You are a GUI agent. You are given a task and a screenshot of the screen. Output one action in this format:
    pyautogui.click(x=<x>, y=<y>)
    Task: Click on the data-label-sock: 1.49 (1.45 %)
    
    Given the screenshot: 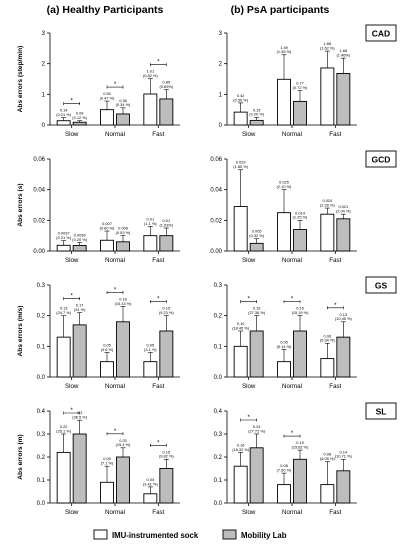 What is the action you would take?
    pyautogui.click(x=284, y=49)
    